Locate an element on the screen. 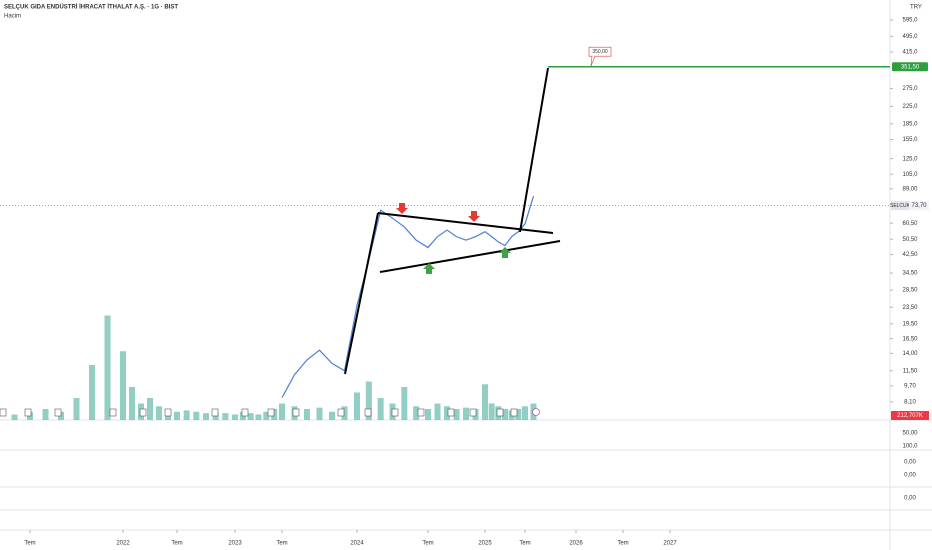 The image size is (932, 550). event-markers is located at coordinates (270, 412).